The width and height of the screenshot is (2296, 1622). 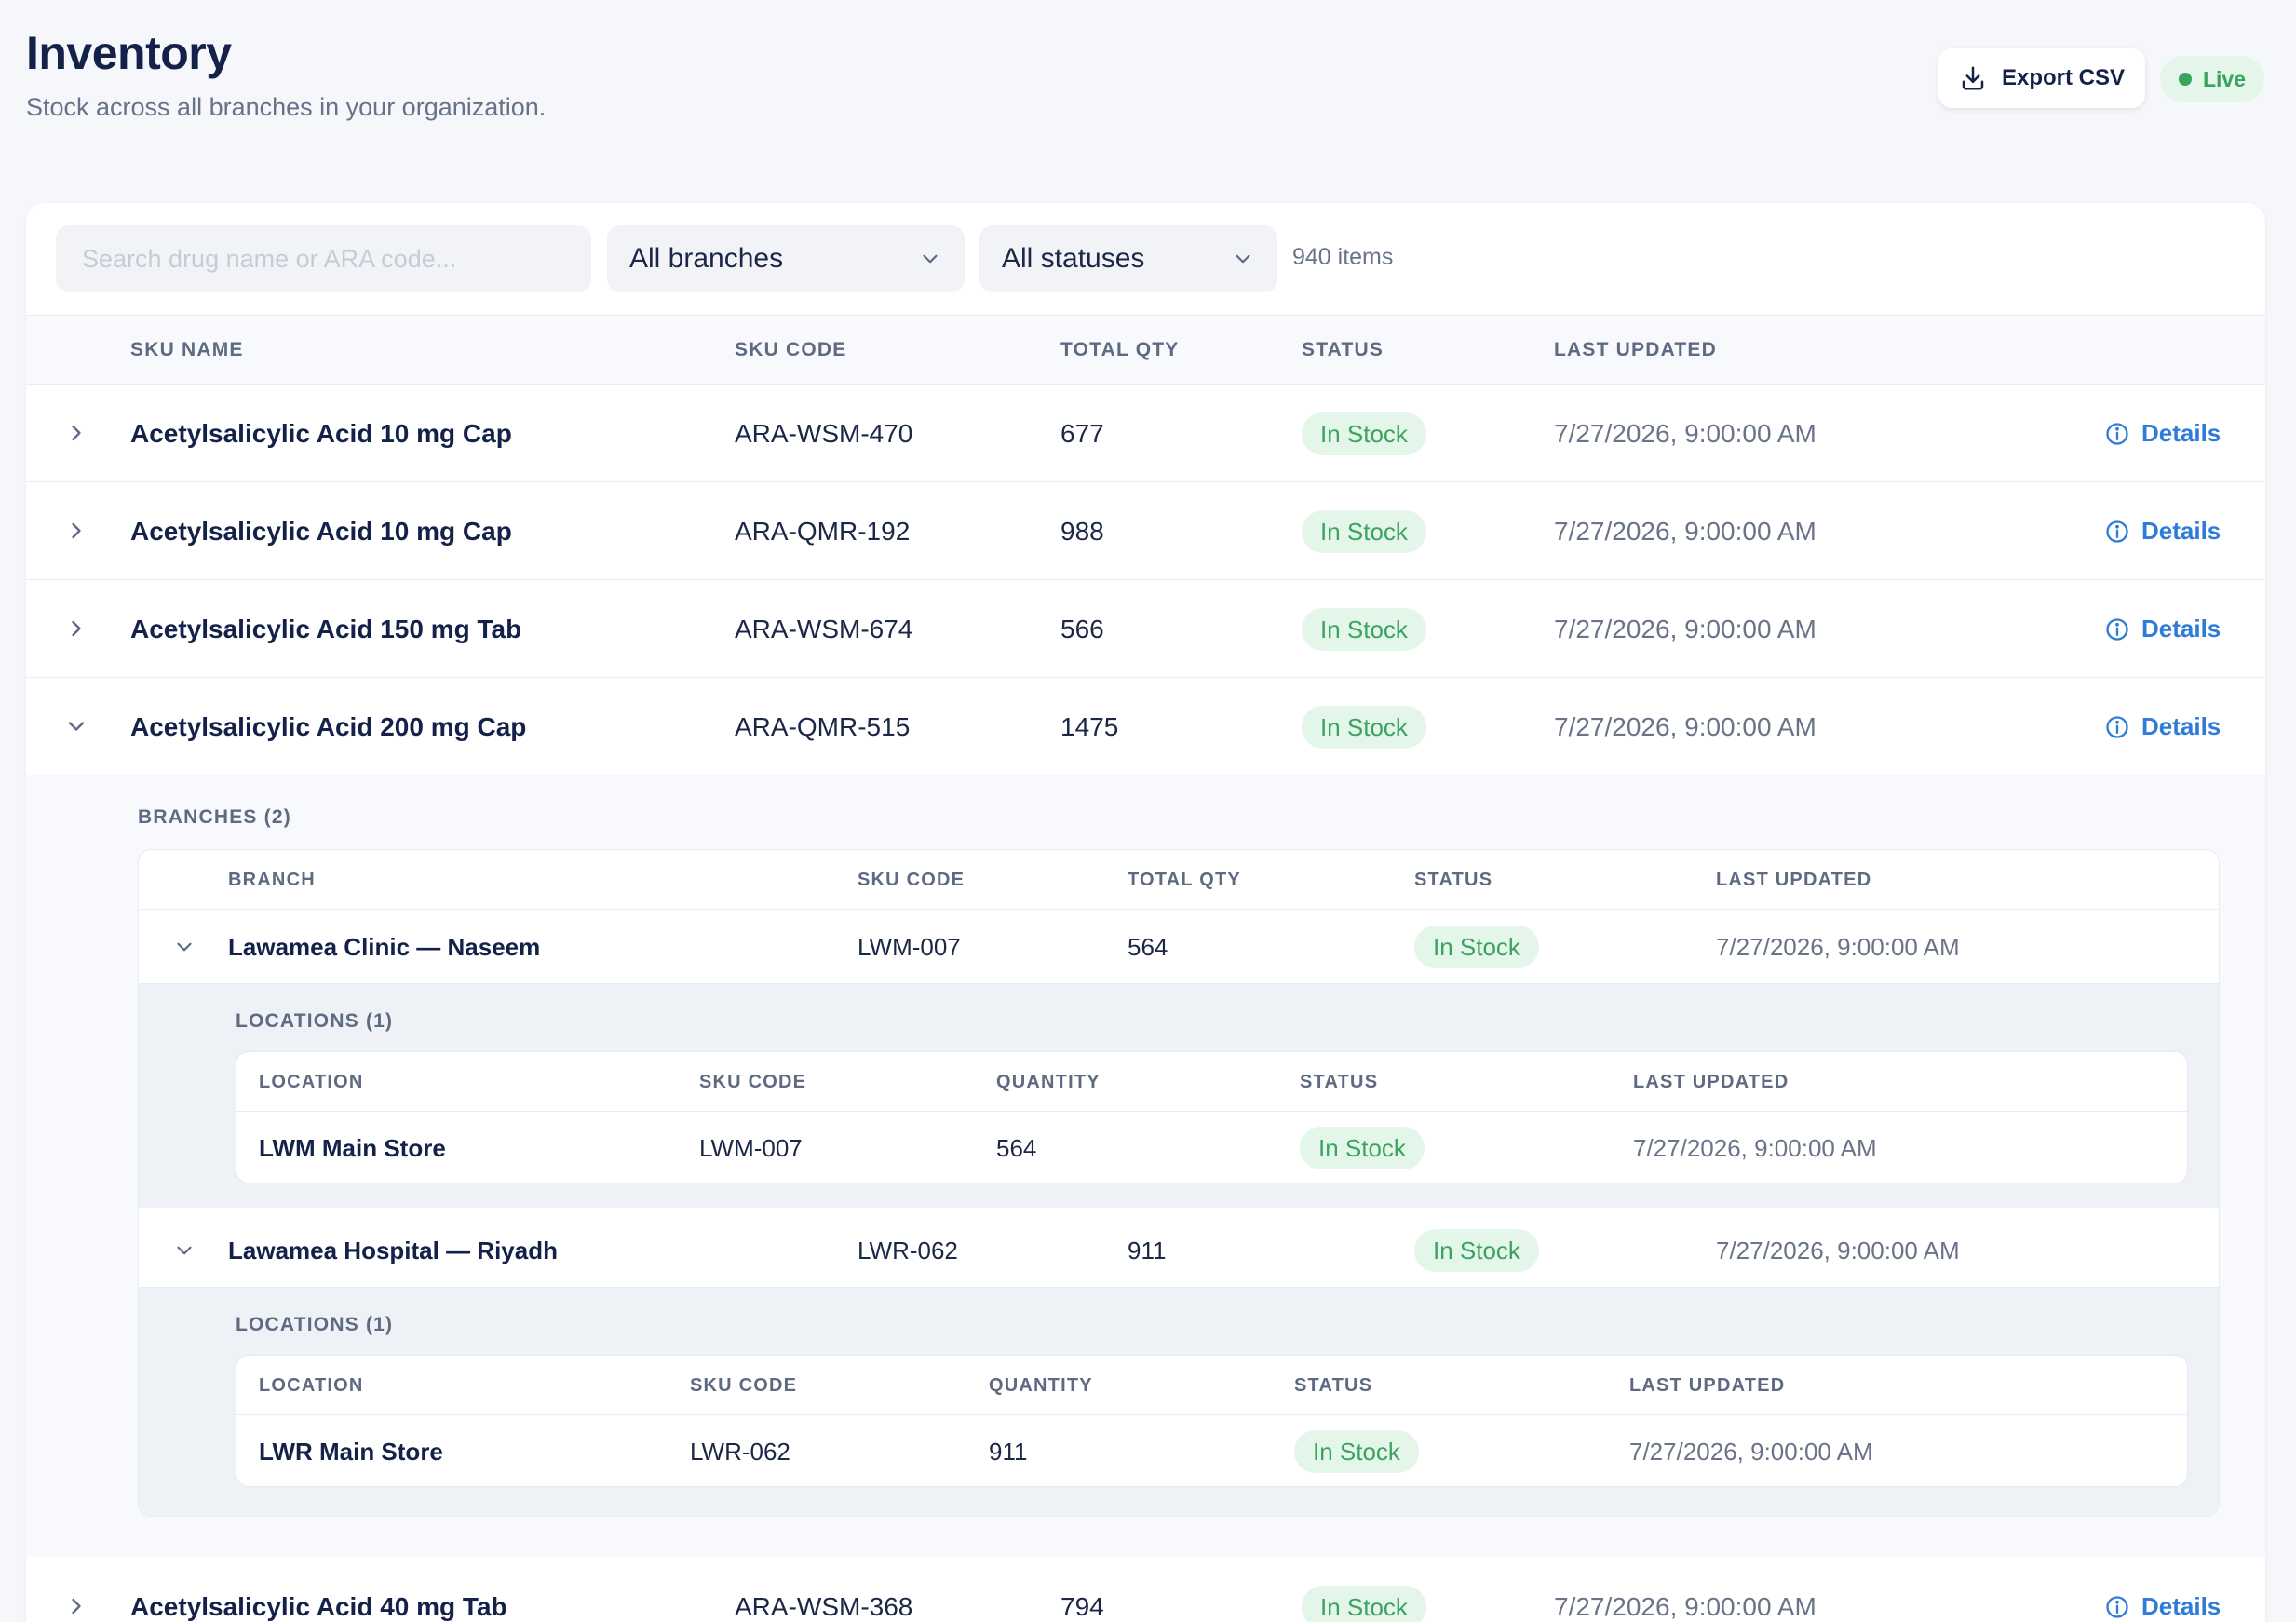 What do you see at coordinates (1082, 1607) in the screenshot?
I see `total-qty: 794` at bounding box center [1082, 1607].